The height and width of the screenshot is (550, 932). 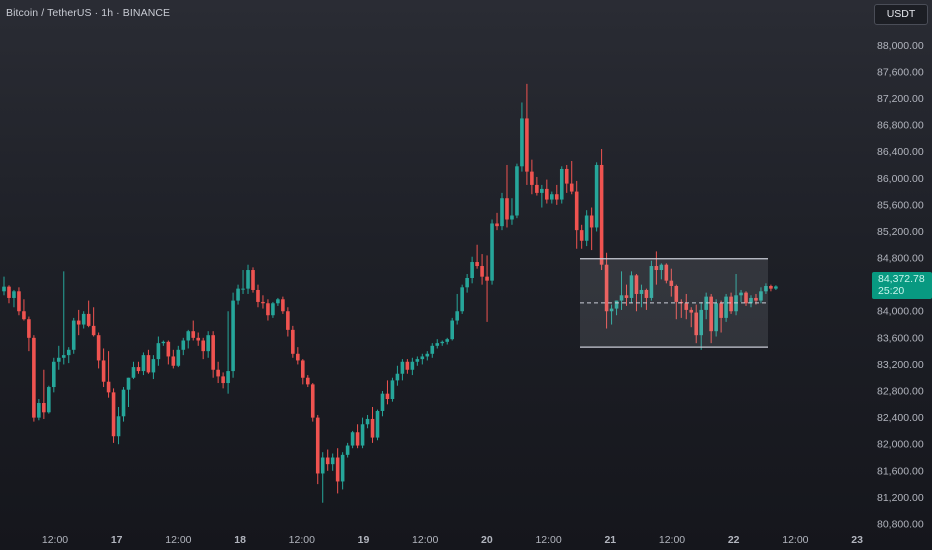 I want to click on price-tick-label: 87,200.00, so click(x=900, y=99).